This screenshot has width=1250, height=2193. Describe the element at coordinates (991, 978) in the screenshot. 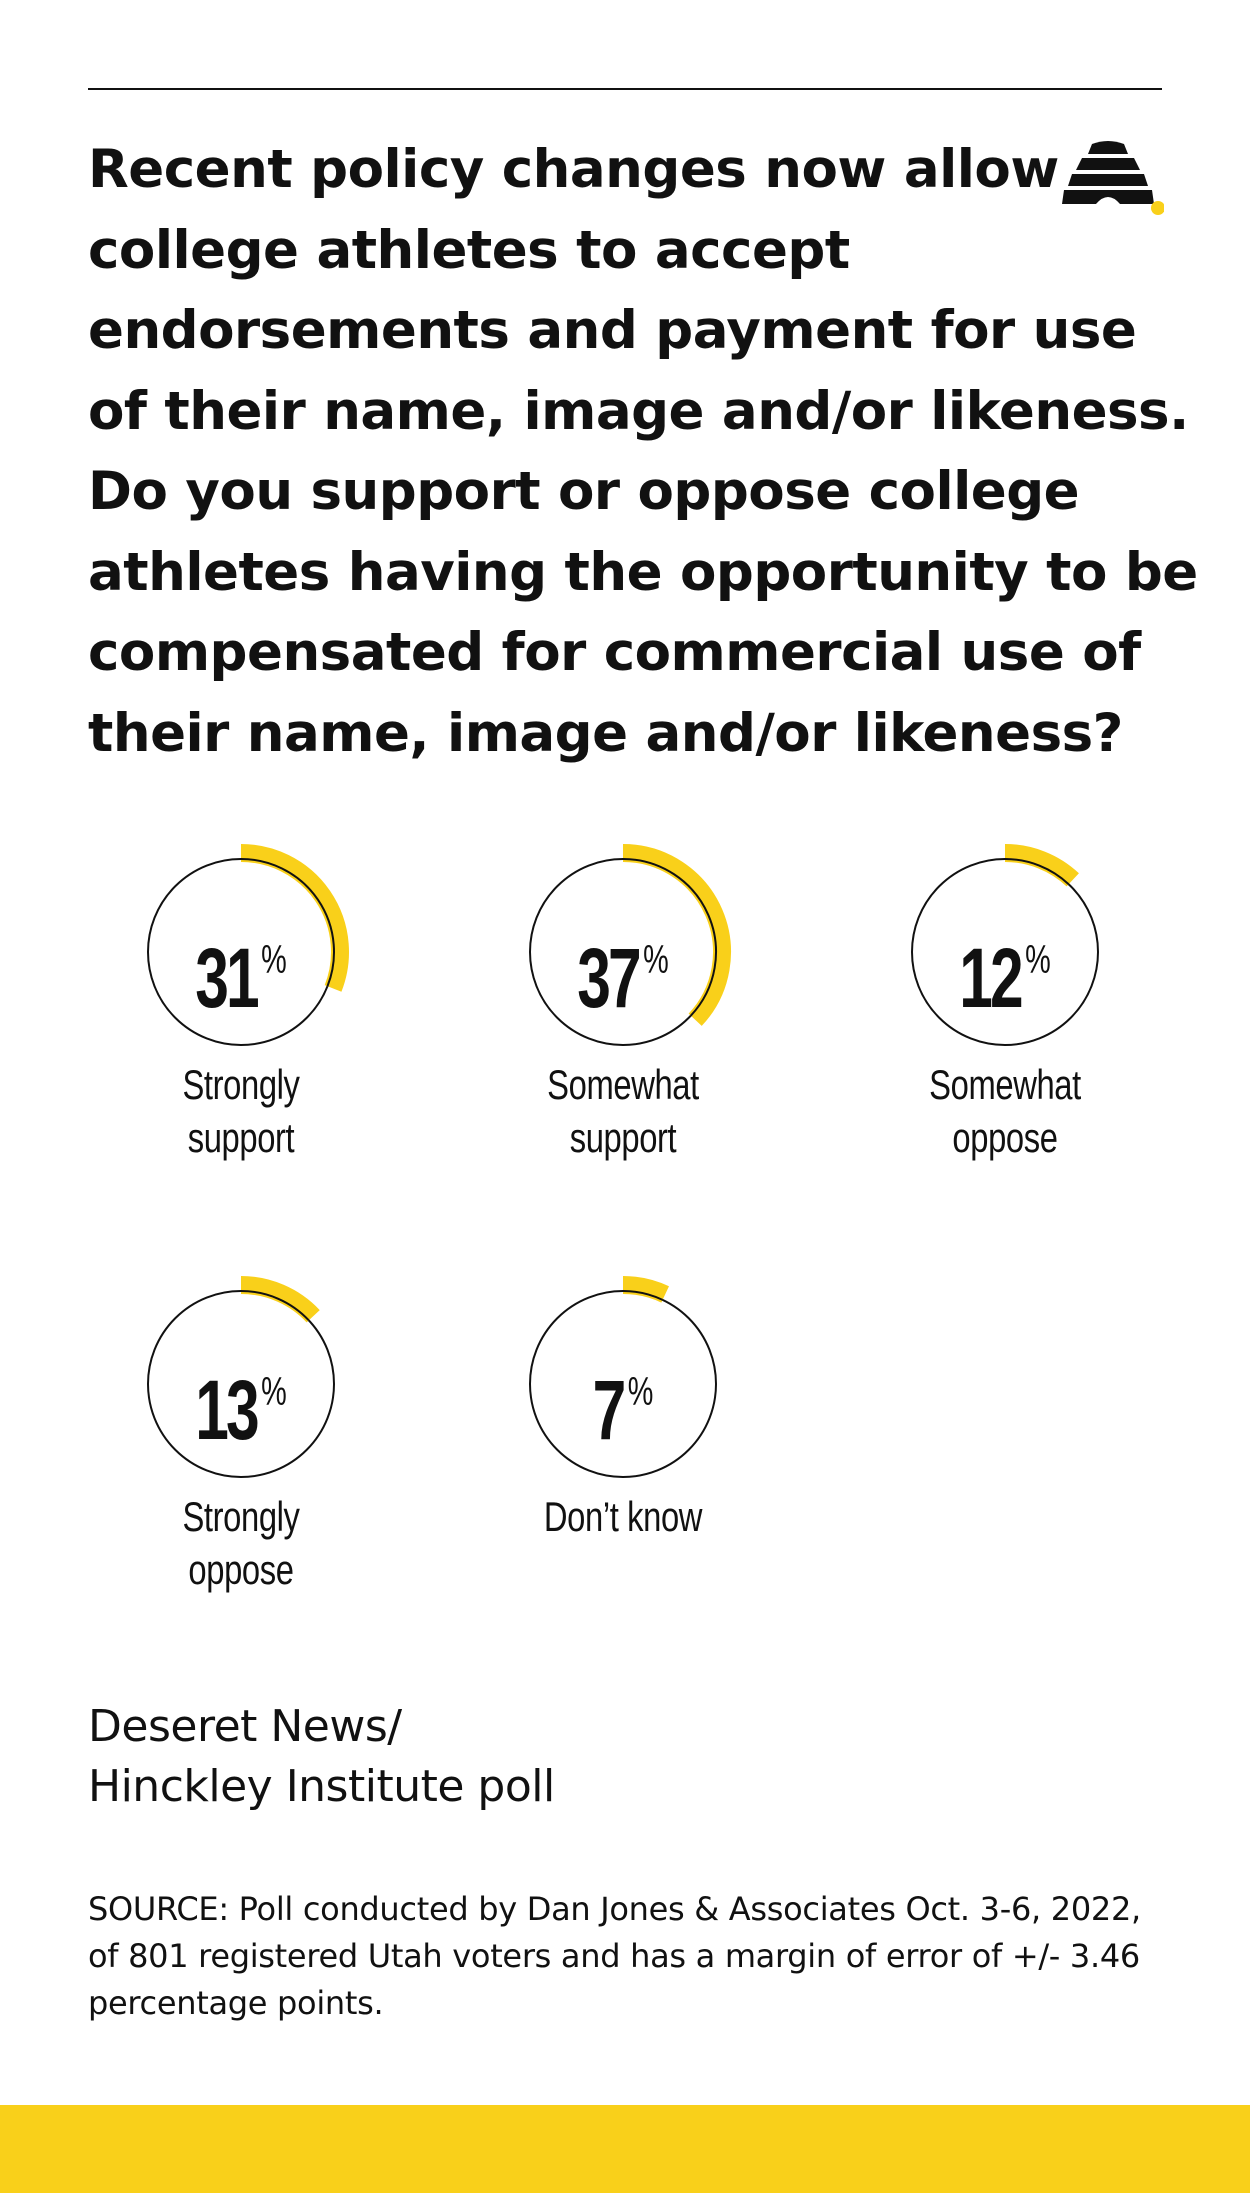

I see `value-number: 12` at that location.